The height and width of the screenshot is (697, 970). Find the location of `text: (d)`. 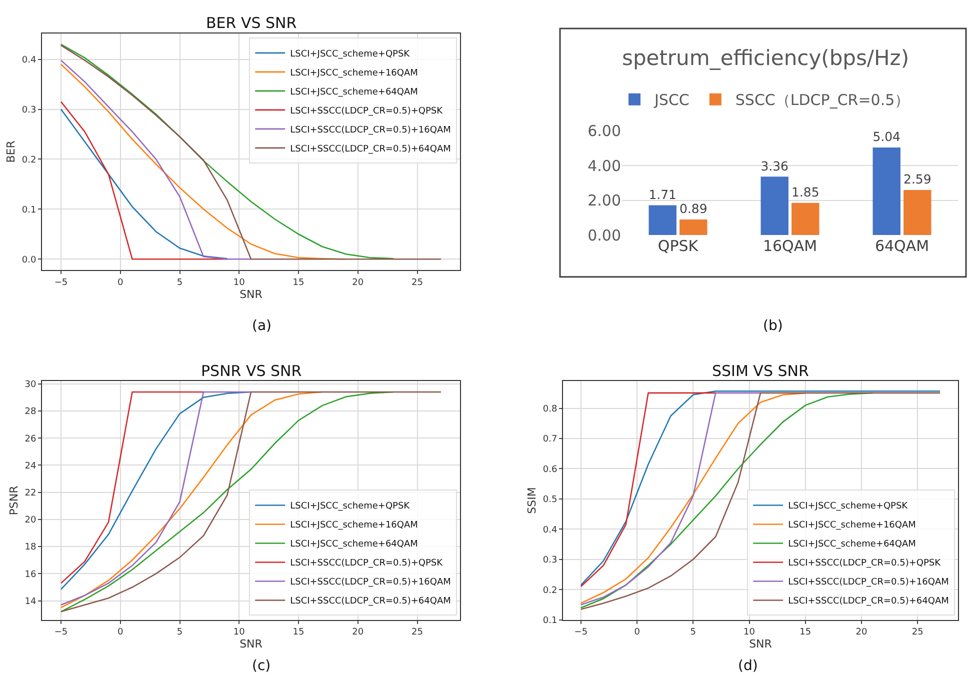

text: (d) is located at coordinates (748, 666).